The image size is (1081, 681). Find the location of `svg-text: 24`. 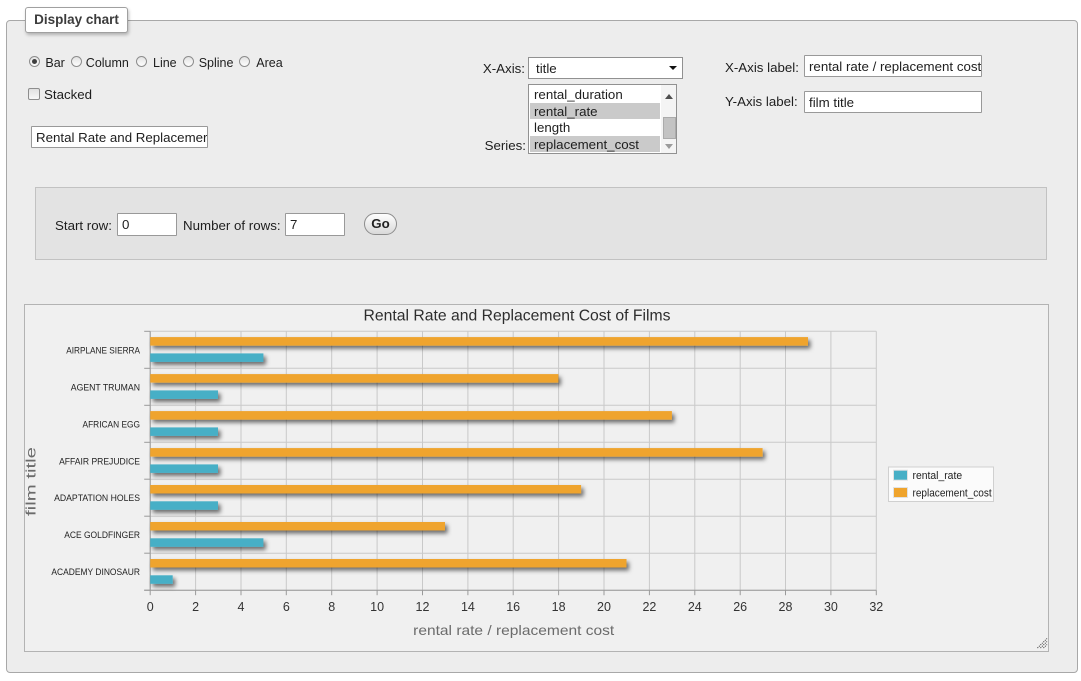

svg-text: 24 is located at coordinates (695, 607).